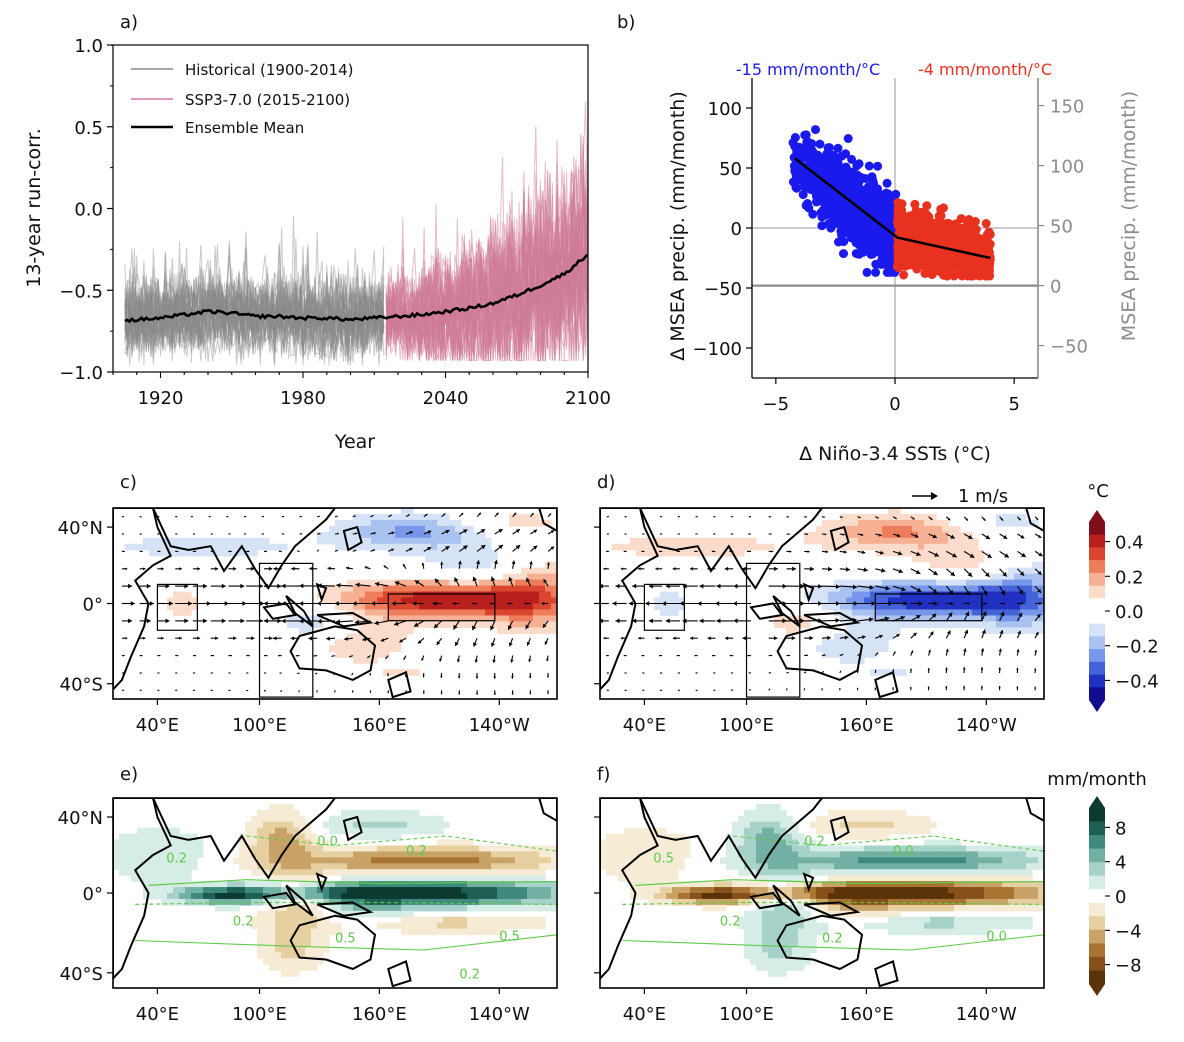  What do you see at coordinates (88, 46) in the screenshot?
I see `y-tick-label: 1.0` at bounding box center [88, 46].